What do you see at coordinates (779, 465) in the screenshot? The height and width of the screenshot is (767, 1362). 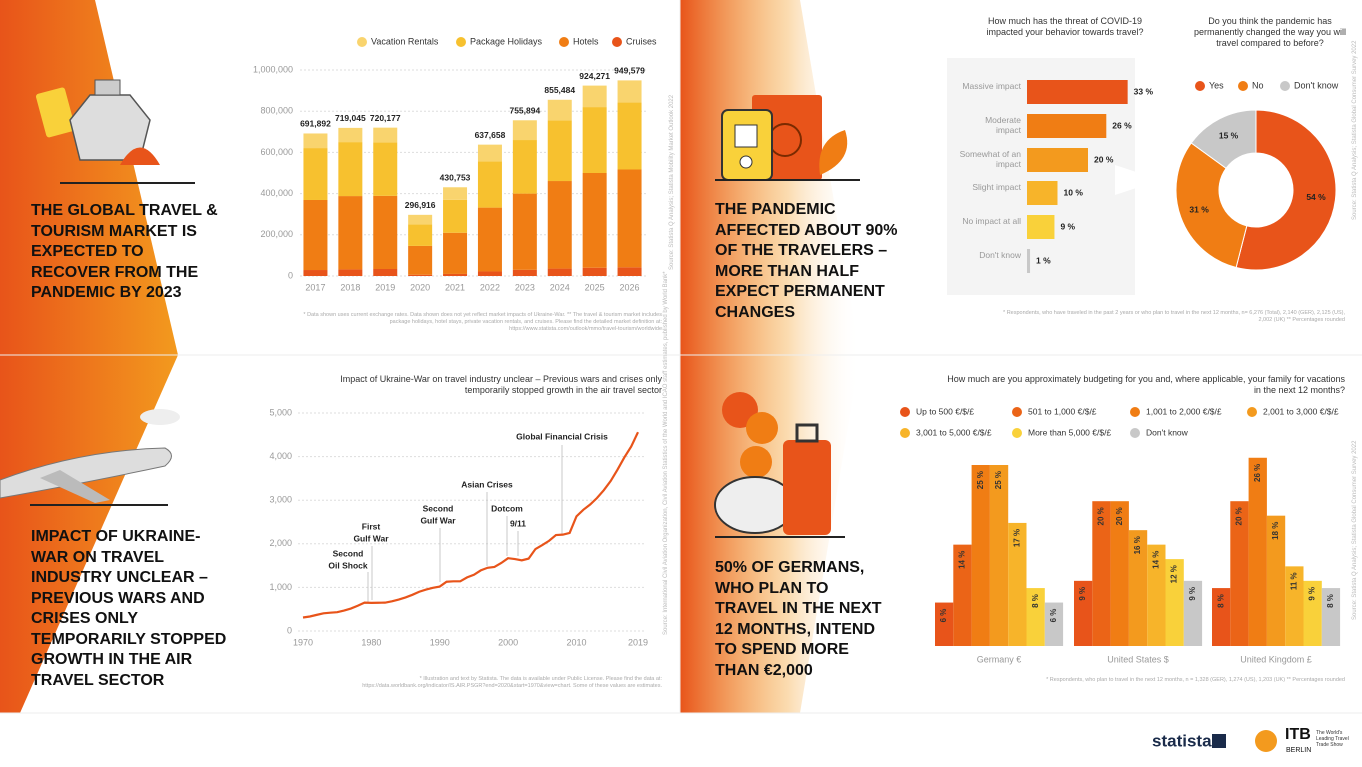 I see `piggy-icon` at bounding box center [779, 465].